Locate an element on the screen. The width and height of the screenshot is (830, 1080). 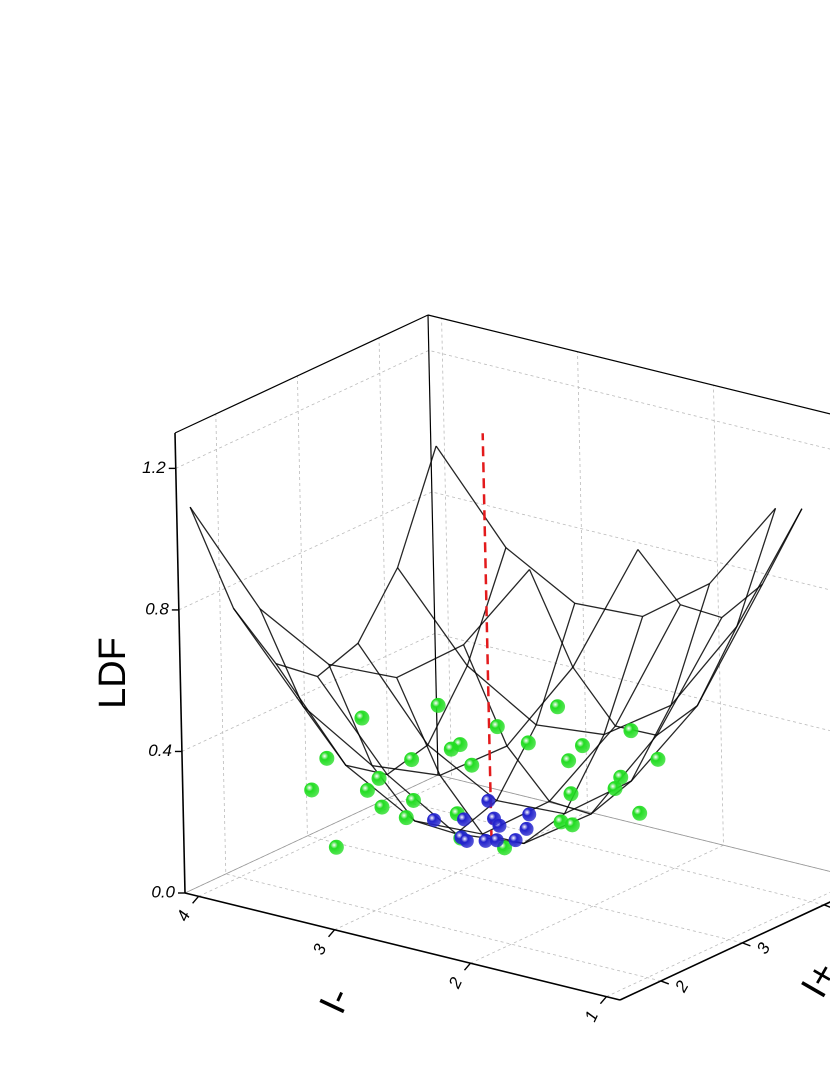
z-tick-label: 0.0 is located at coordinates (163, 891).